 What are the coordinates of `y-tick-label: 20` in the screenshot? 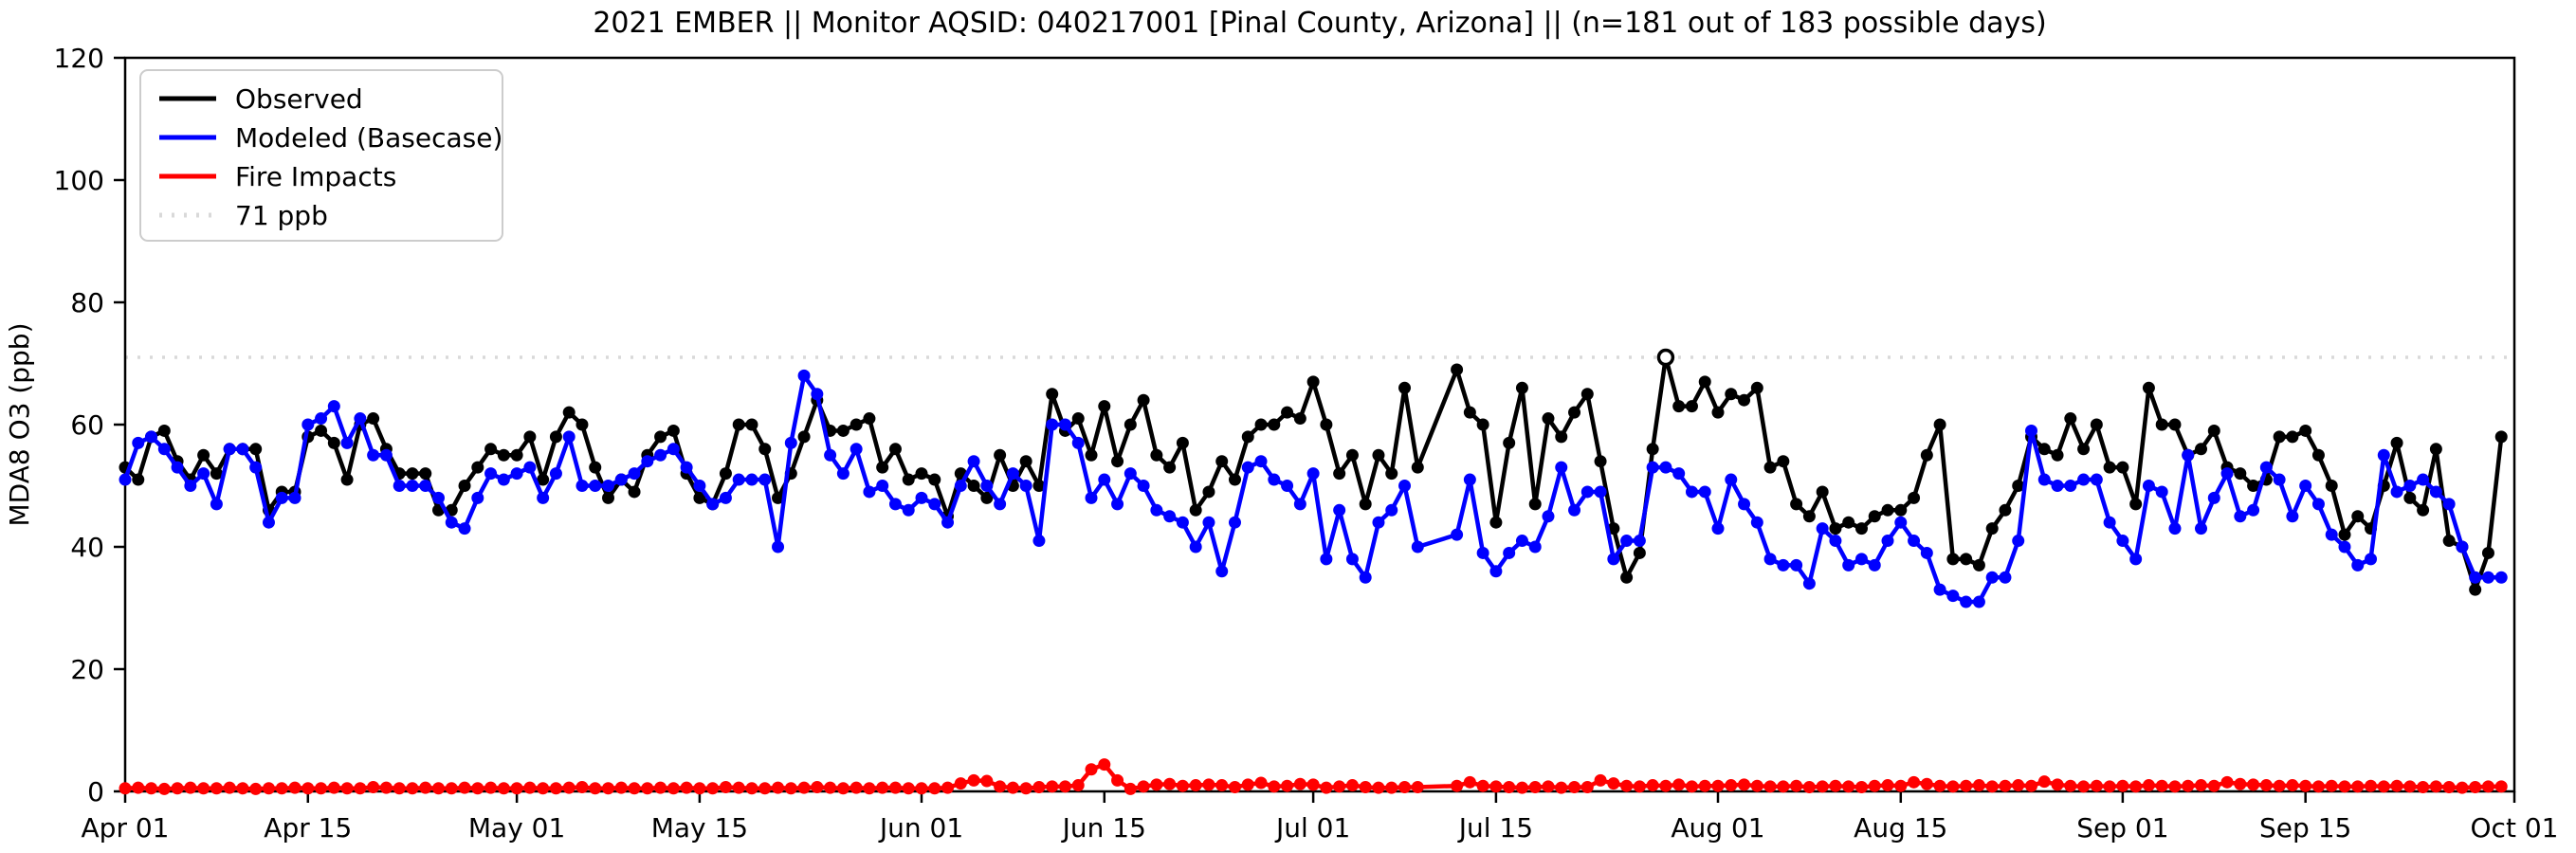 It's located at (87, 669).